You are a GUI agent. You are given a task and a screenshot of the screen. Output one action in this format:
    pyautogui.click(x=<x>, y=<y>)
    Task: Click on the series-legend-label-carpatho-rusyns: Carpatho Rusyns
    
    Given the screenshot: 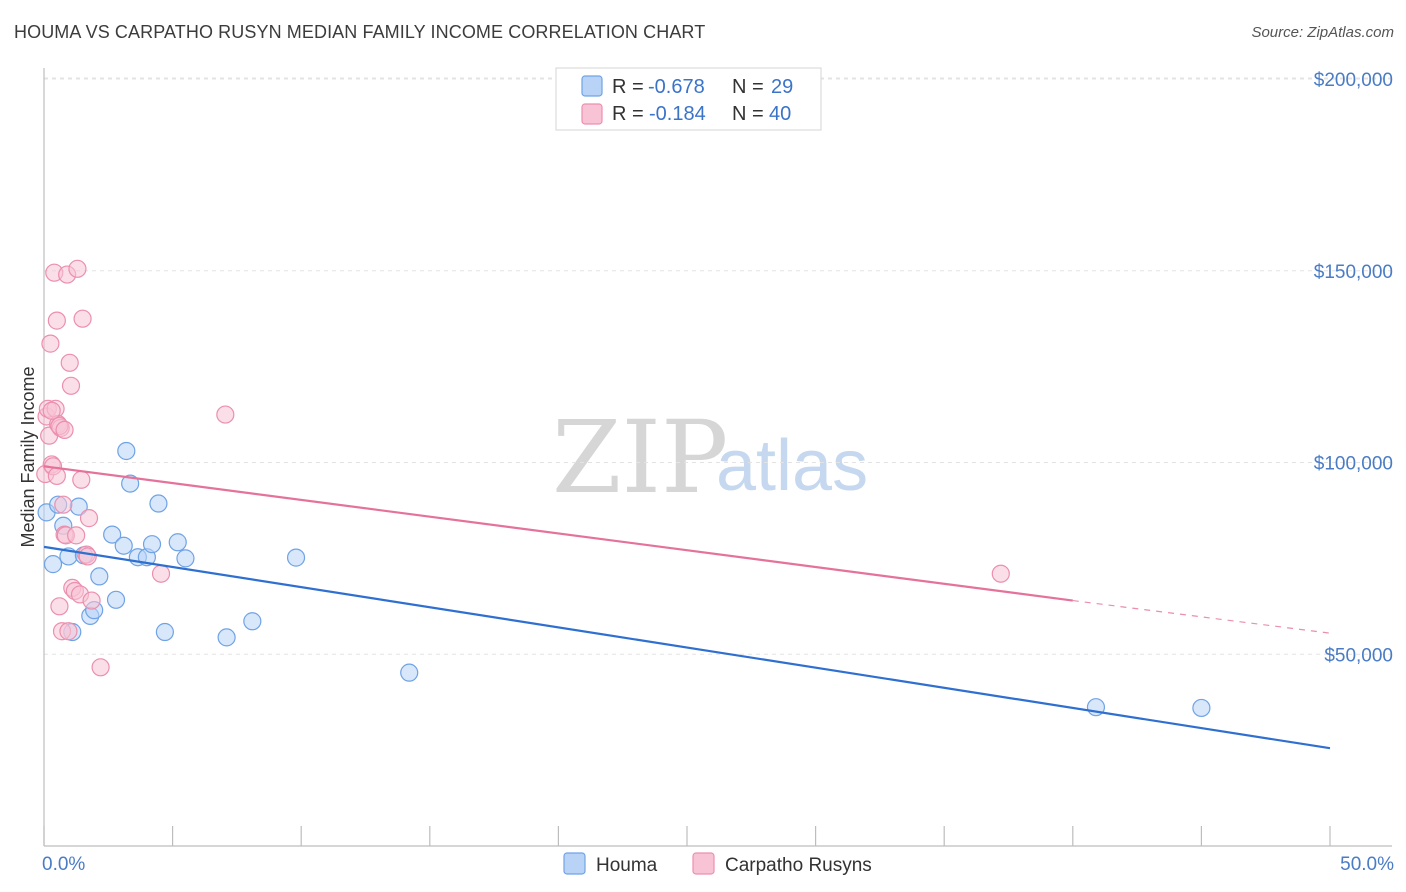 What is the action you would take?
    pyautogui.click(x=798, y=865)
    